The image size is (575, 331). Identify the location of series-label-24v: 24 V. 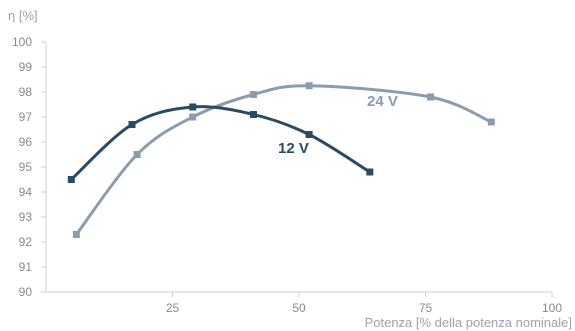
(382, 101).